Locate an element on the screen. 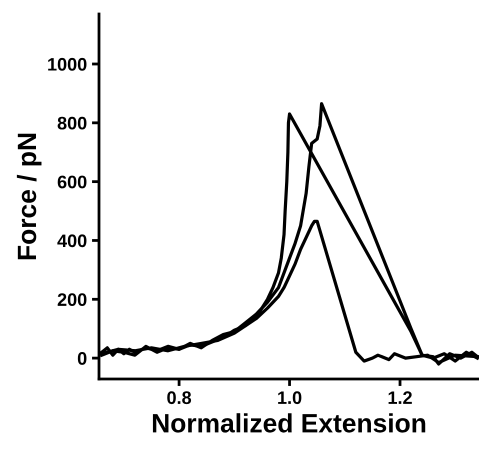 This screenshot has width=479, height=451. x-tick-label: 1.2 is located at coordinates (400, 397).